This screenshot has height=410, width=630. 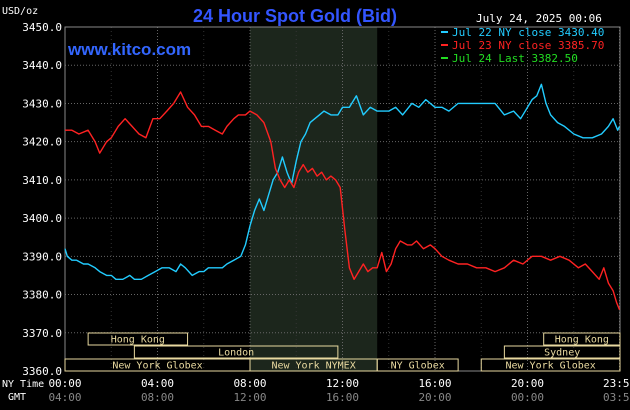 What do you see at coordinates (42, 333) in the screenshot?
I see `y-tick-label: 3370.0` at bounding box center [42, 333].